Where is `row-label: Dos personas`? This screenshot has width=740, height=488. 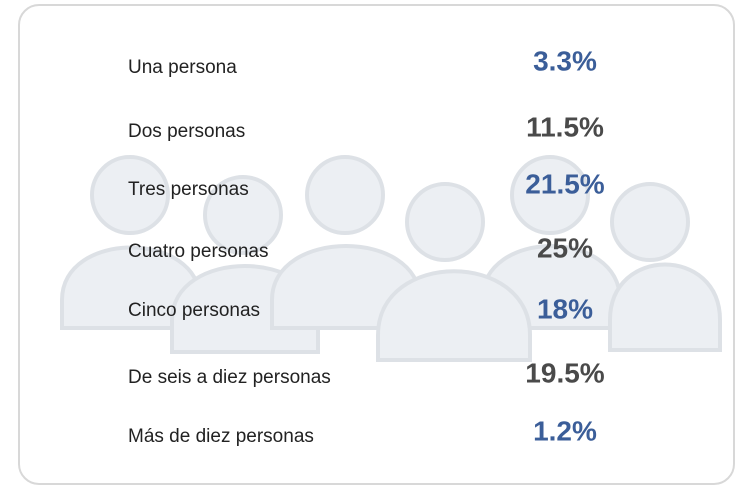
row-label: Dos personas is located at coordinates (186, 131).